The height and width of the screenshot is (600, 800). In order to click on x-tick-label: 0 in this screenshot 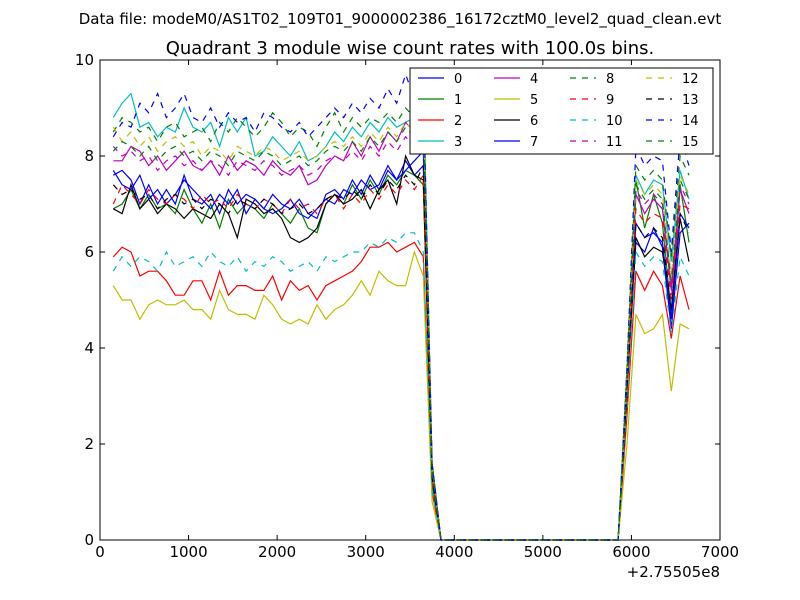, I will do `click(100, 552)`.